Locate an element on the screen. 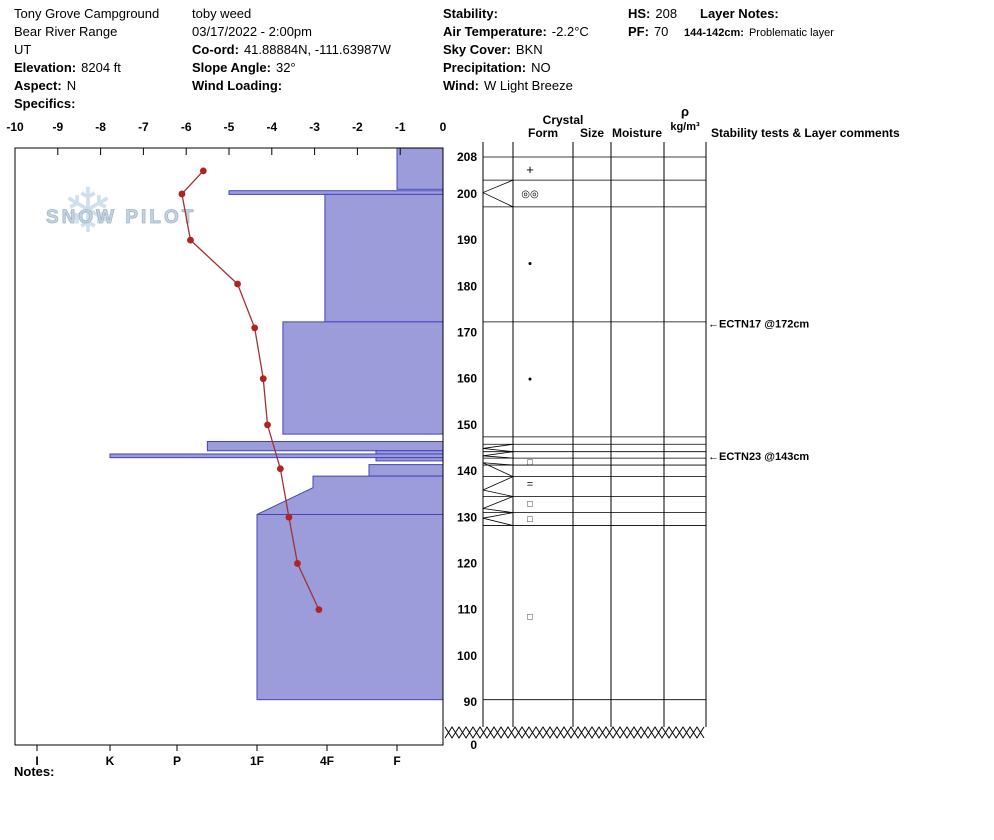  temp-axis-label: -8 is located at coordinates (100, 127).